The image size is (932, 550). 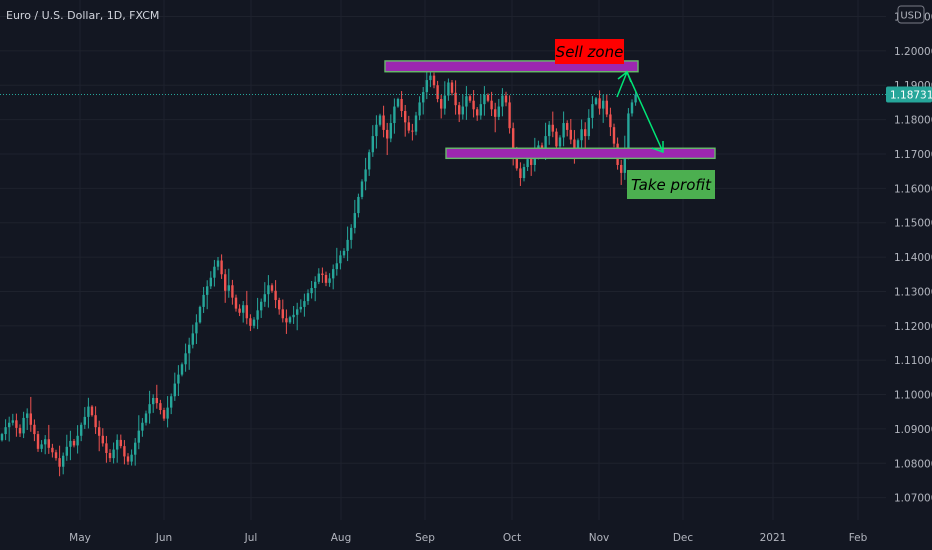 What do you see at coordinates (909, 94) in the screenshot?
I see `last-price-tag: 1.18731` at bounding box center [909, 94].